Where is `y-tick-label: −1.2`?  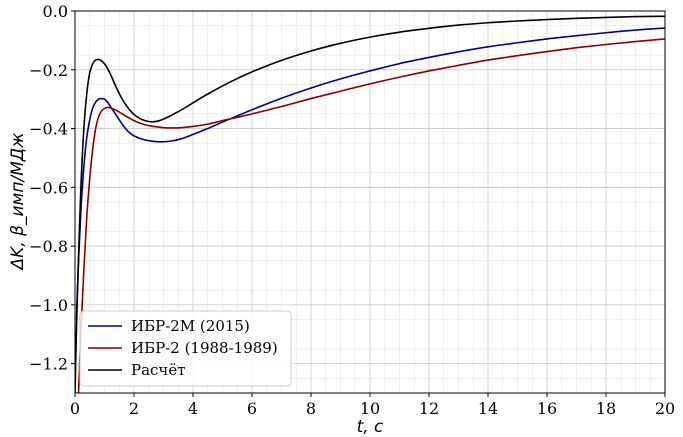 y-tick-label: −1.2 is located at coordinates (48, 364).